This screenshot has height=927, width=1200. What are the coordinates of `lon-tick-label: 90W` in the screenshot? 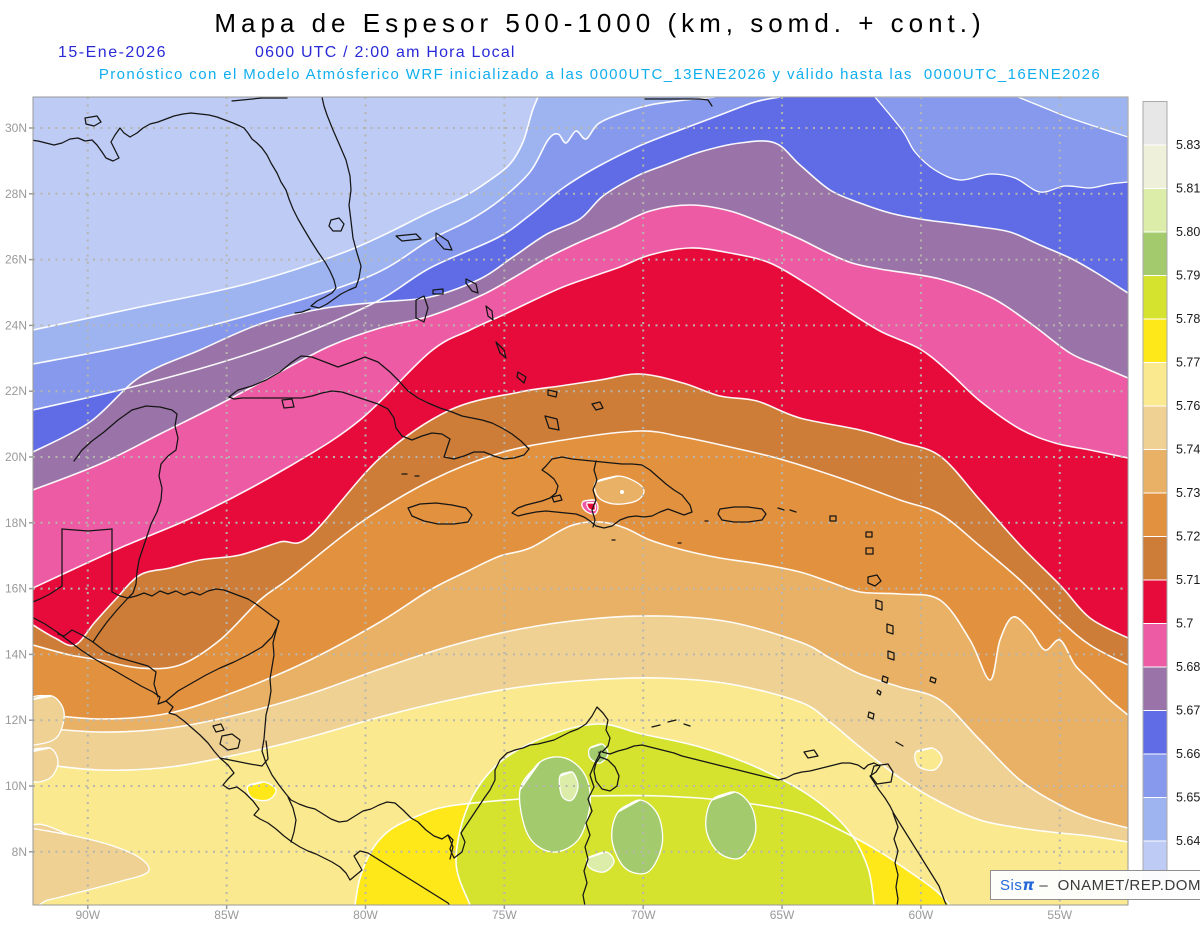 It's located at (87, 915).